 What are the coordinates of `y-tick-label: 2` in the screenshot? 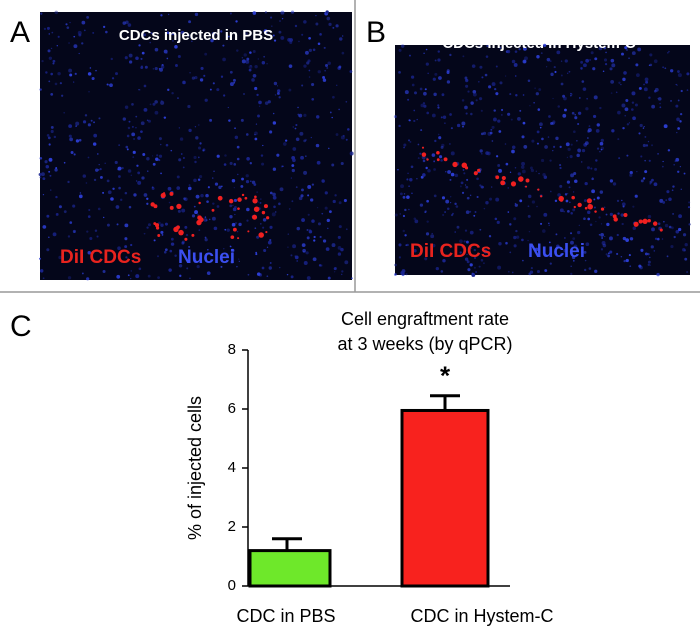 It's located at (232, 526).